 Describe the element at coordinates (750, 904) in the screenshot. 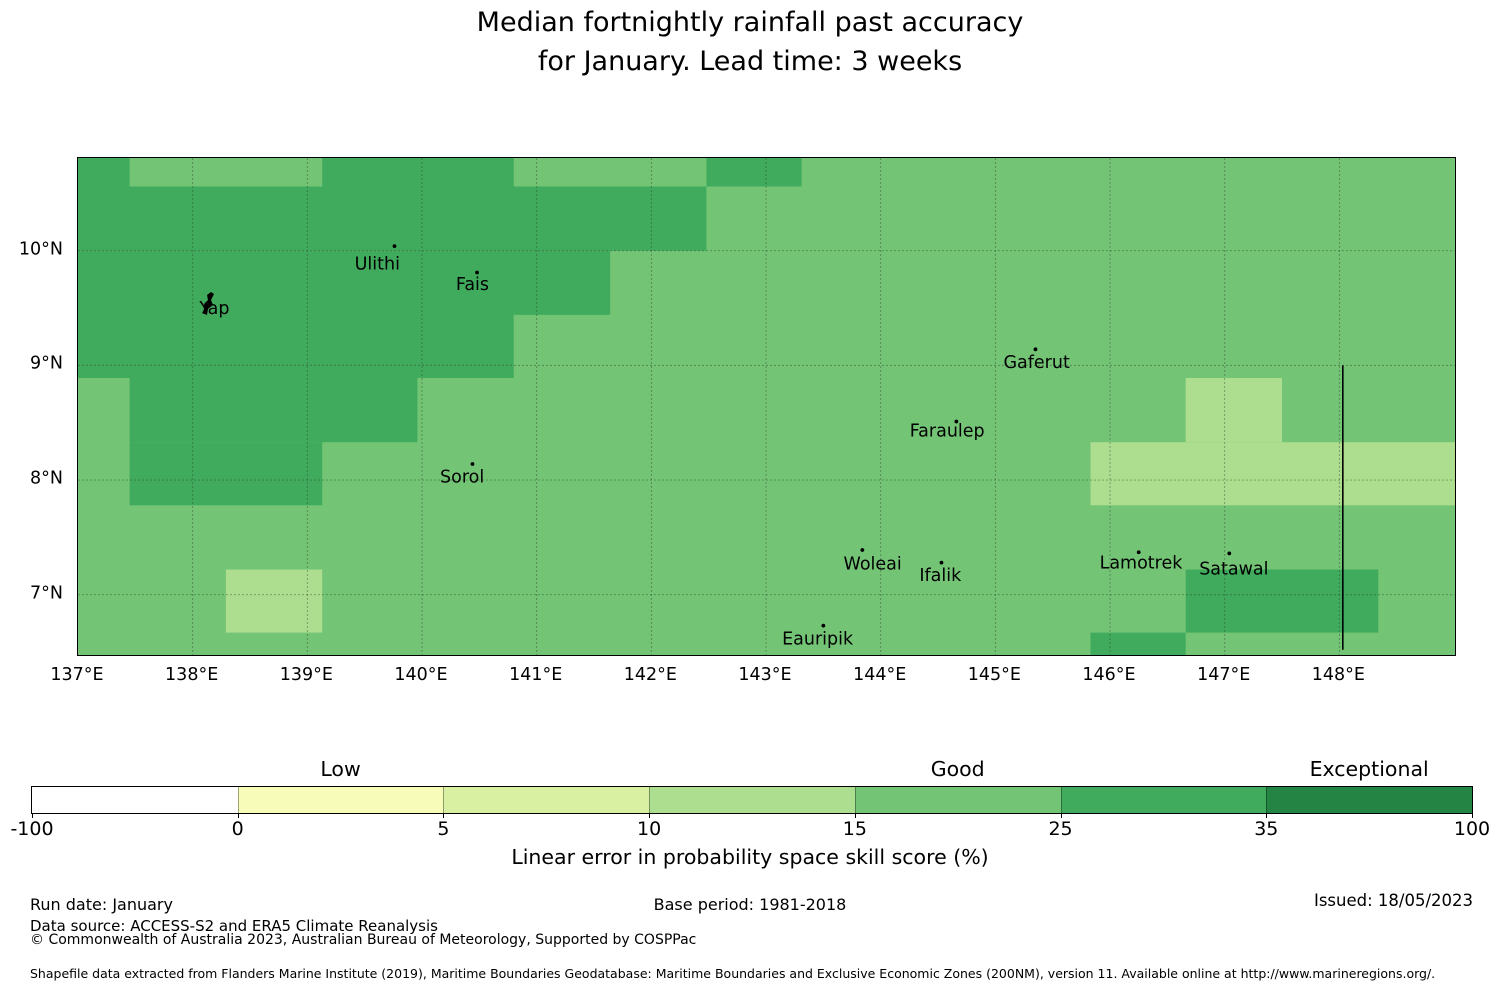

I see `footer-base-period: Base period: 1981-2018` at that location.